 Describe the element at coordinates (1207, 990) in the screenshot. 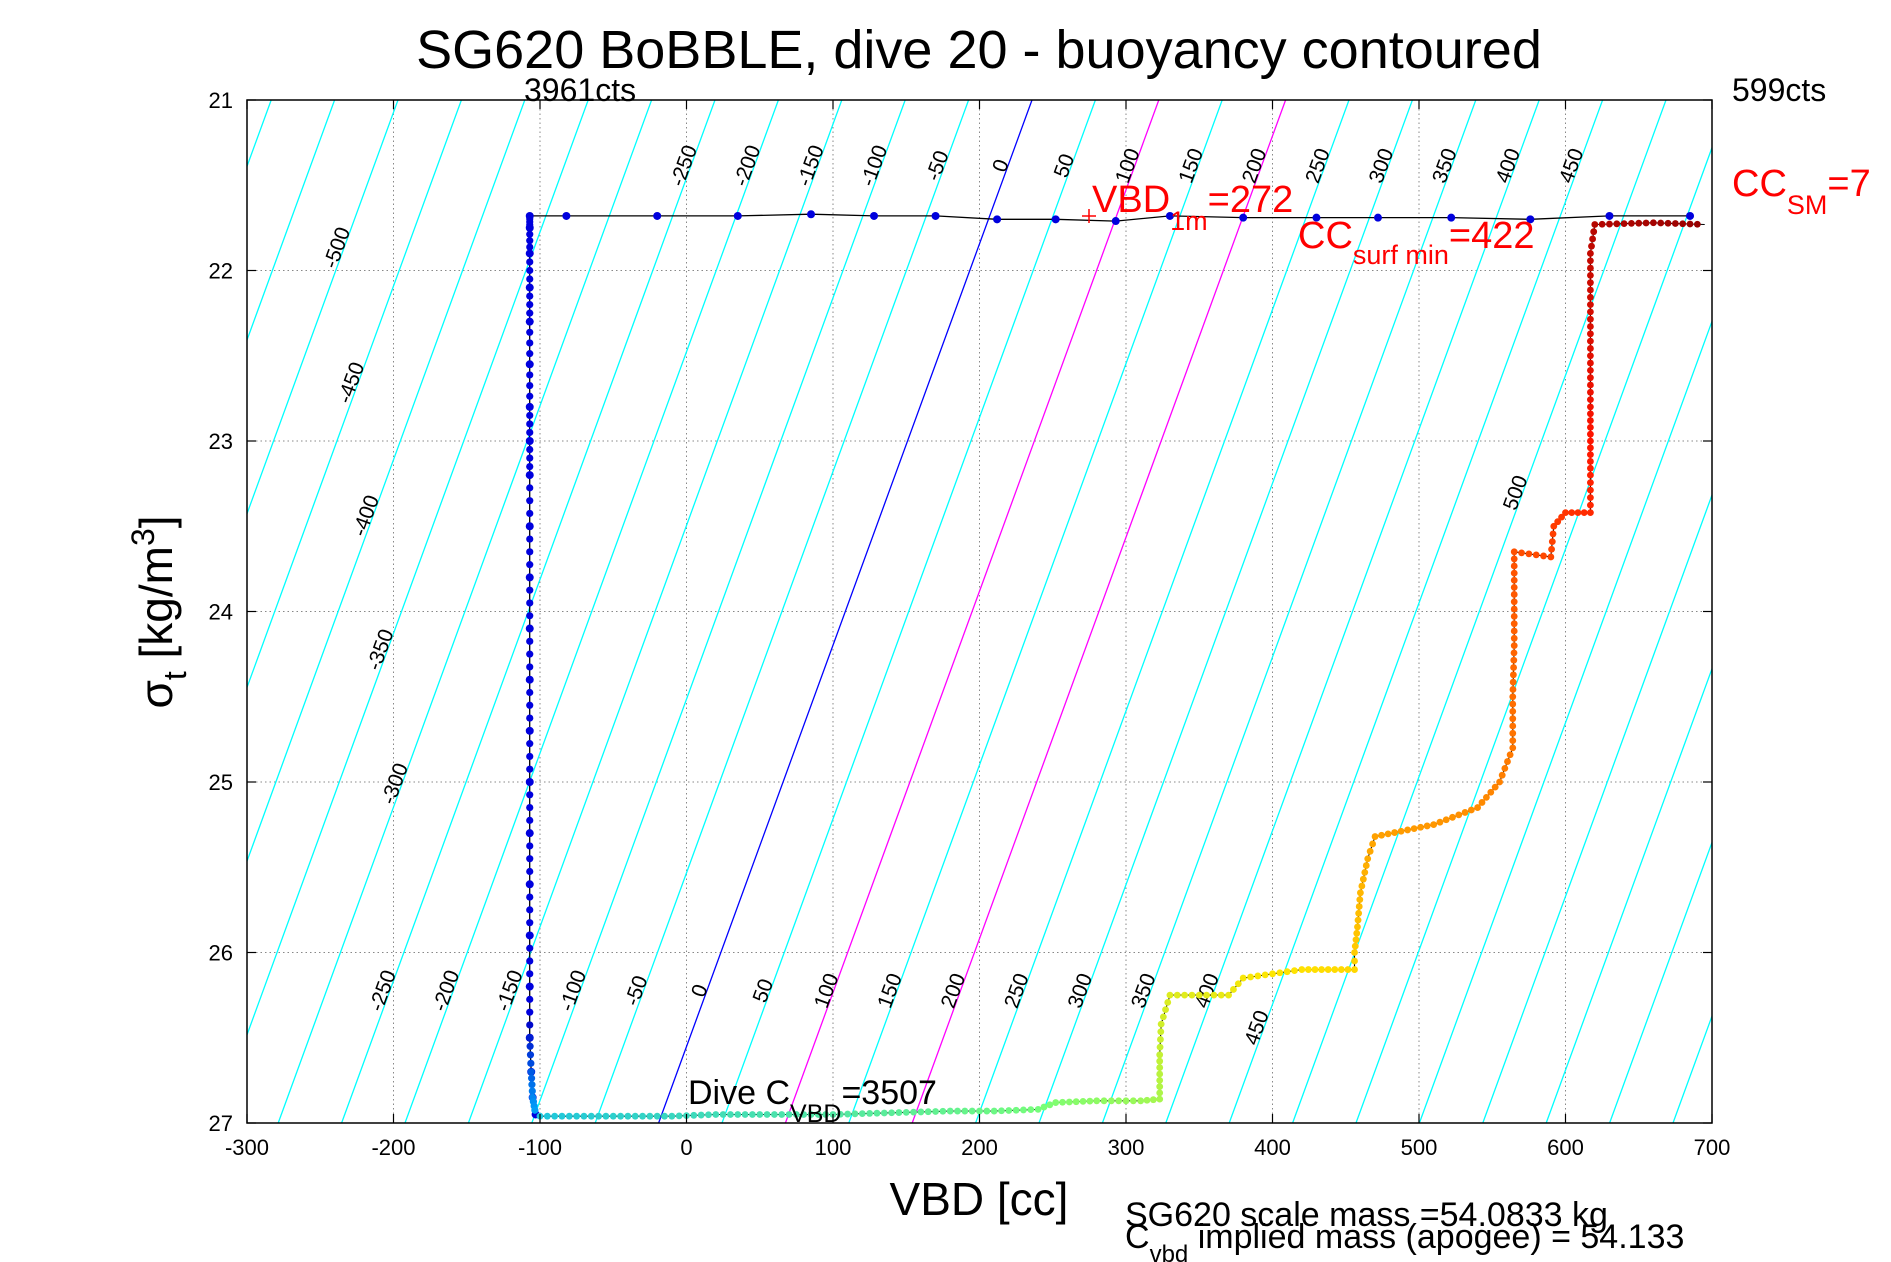

I see `contour-label: 400` at that location.